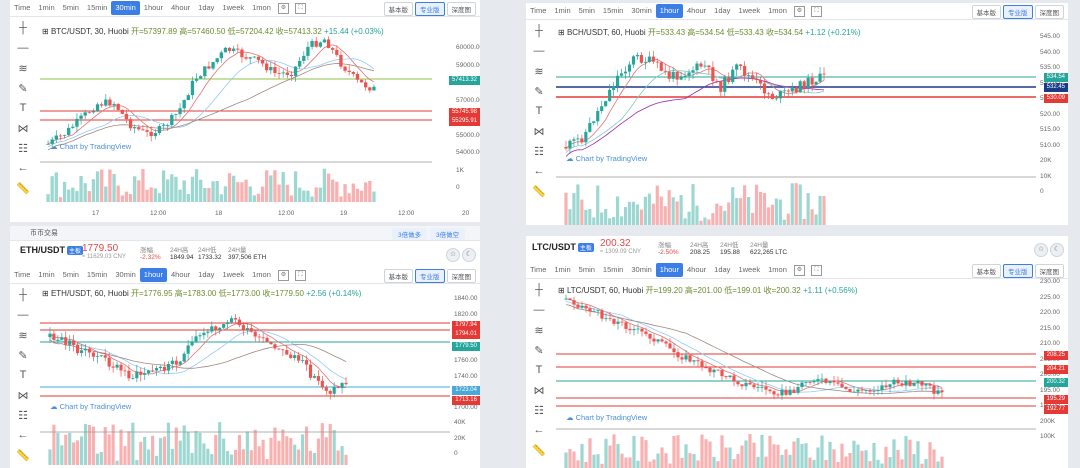 The image size is (1080, 468). Describe the element at coordinates (236, 119) in the screenshot. I see `btc-candles` at that location.